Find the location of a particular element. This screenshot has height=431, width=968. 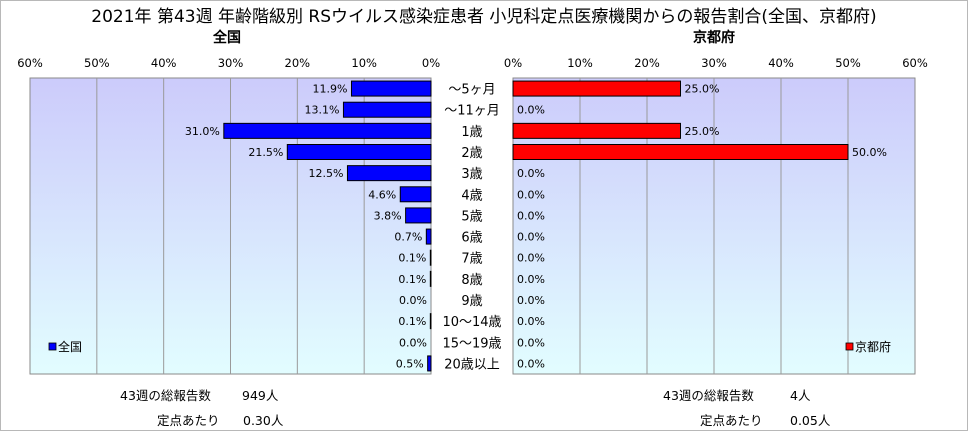

national-data-label: 31.0% is located at coordinates (202, 131).